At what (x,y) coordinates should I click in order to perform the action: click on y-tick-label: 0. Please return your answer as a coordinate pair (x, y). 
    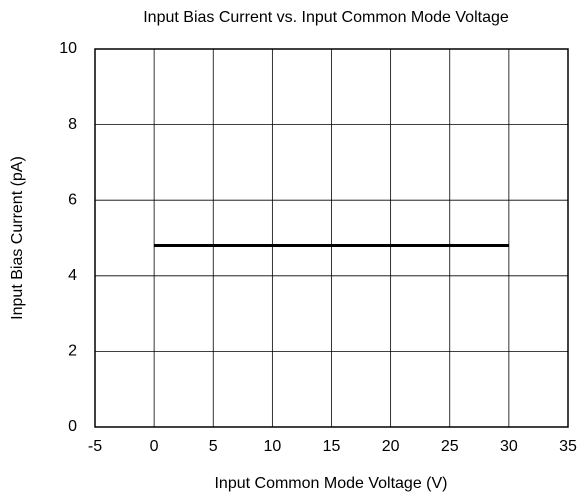
    Looking at the image, I should click on (72, 426).